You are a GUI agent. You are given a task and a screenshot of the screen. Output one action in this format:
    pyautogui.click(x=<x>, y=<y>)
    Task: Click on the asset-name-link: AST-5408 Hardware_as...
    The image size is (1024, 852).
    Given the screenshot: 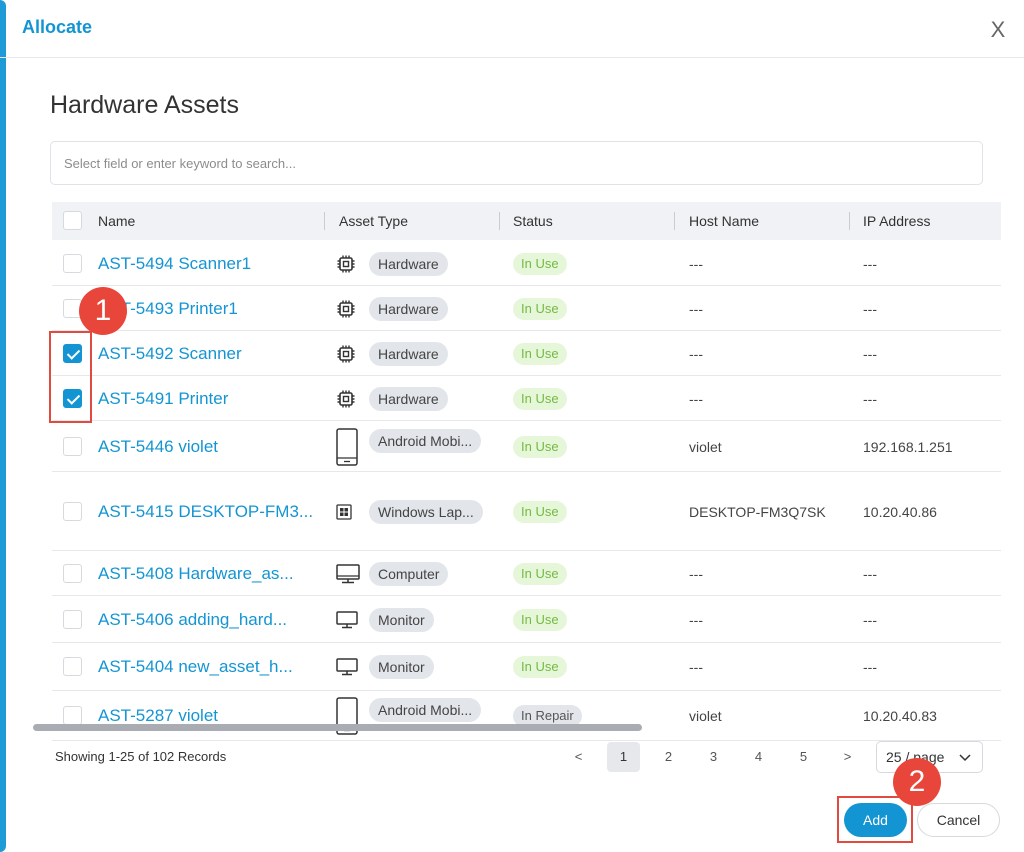 What is the action you would take?
    pyautogui.click(x=196, y=573)
    